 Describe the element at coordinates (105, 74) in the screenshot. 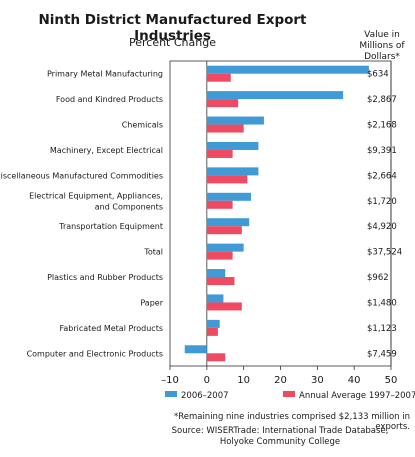

I see `category-label: Primary Metal Manufacturing` at that location.